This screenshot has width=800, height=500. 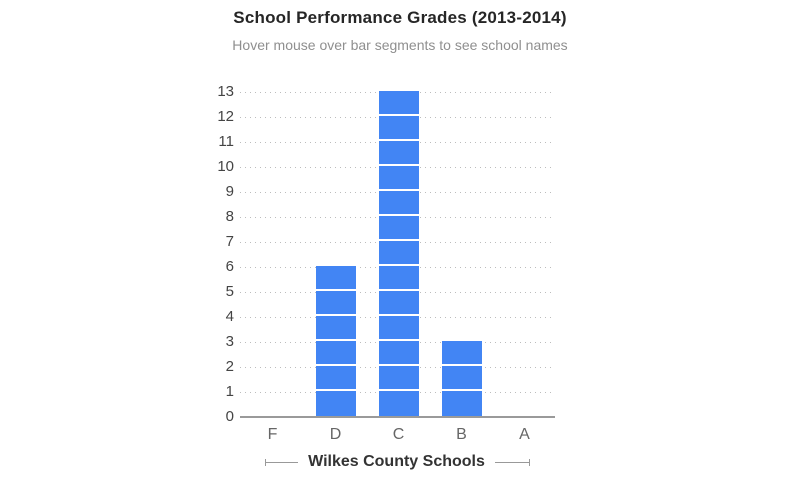 What do you see at coordinates (335, 434) in the screenshot?
I see `x-tick-label-D: D` at bounding box center [335, 434].